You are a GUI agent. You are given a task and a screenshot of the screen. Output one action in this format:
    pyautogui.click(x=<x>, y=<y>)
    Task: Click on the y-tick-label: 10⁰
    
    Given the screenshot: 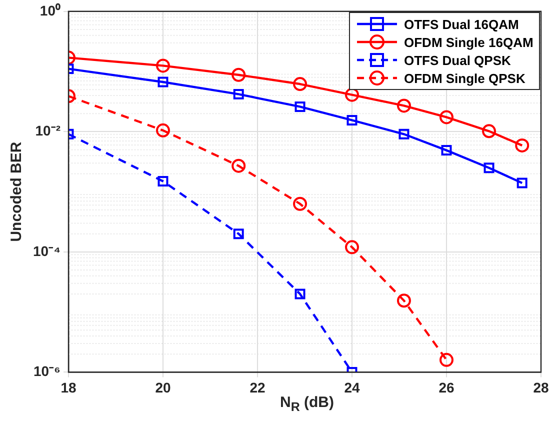 What is the action you would take?
    pyautogui.click(x=50, y=10)
    